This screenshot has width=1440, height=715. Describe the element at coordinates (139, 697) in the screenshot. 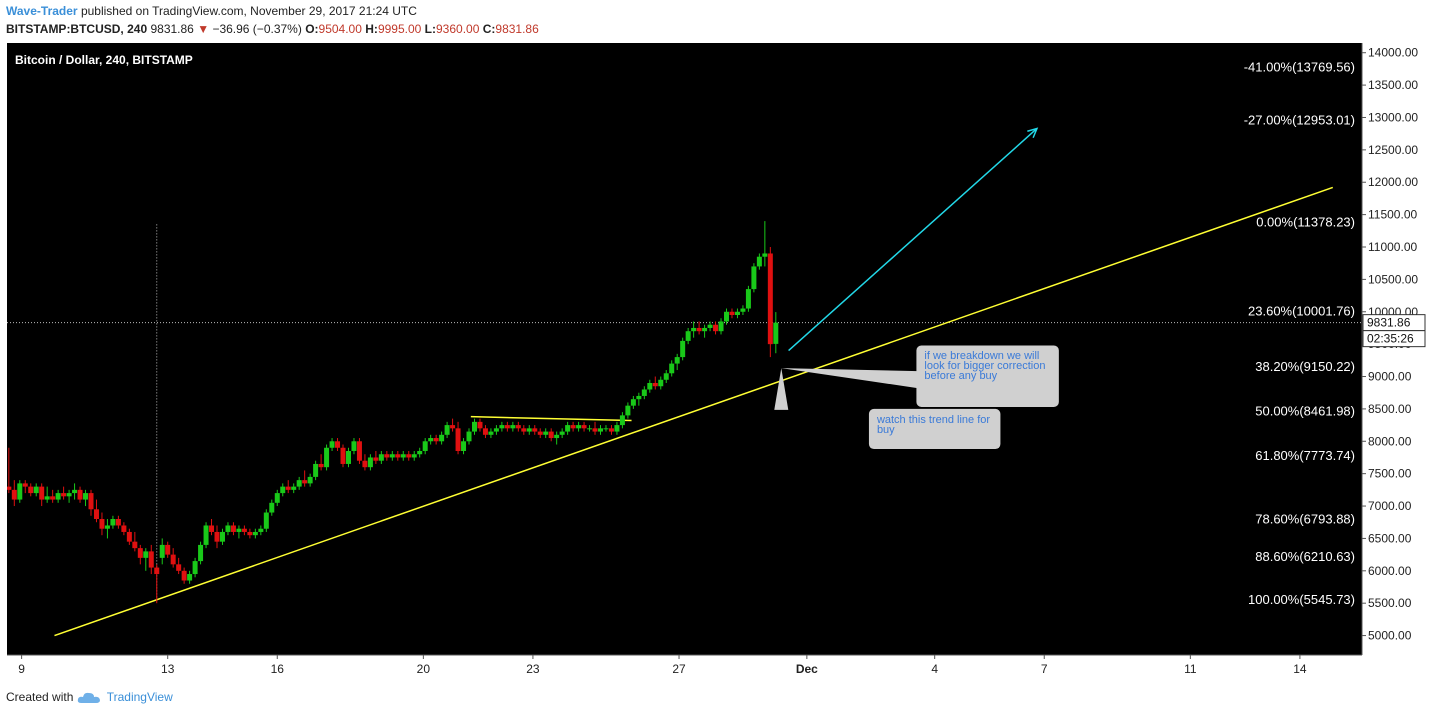

I see `tradingview-link: TradingView` at that location.